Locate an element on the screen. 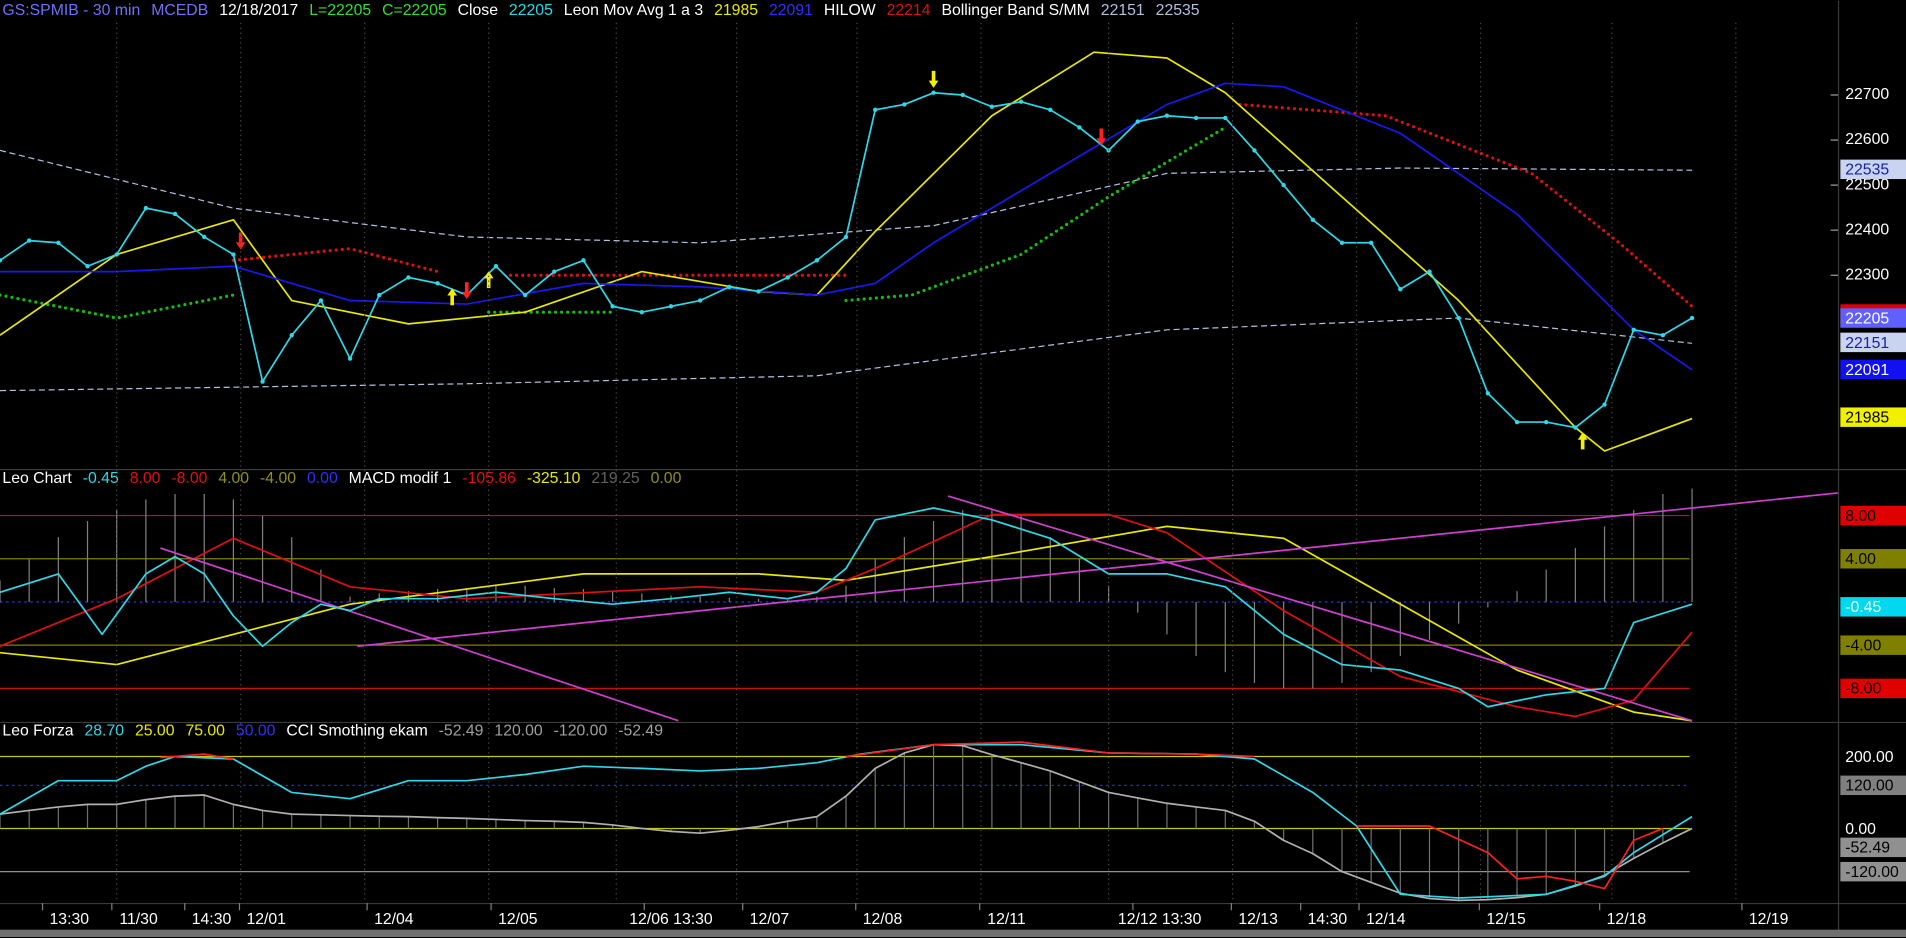 The image size is (1906, 938). header-text: 22205 is located at coordinates (531, 10).